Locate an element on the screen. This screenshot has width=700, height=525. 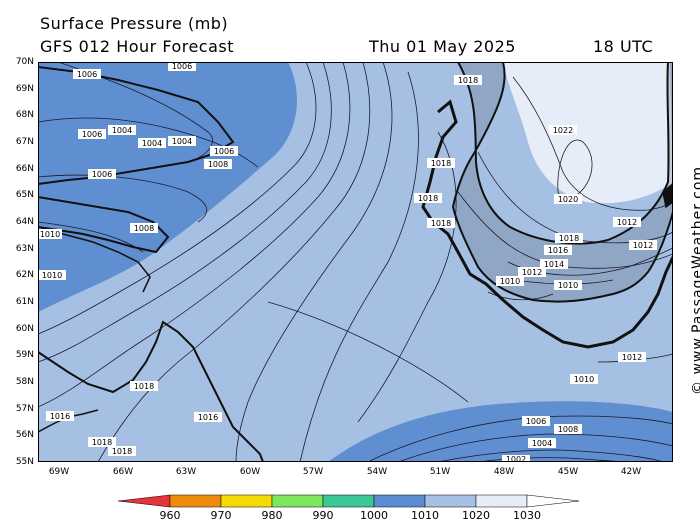
lat-label: 58N is located at coordinates (24, 382).